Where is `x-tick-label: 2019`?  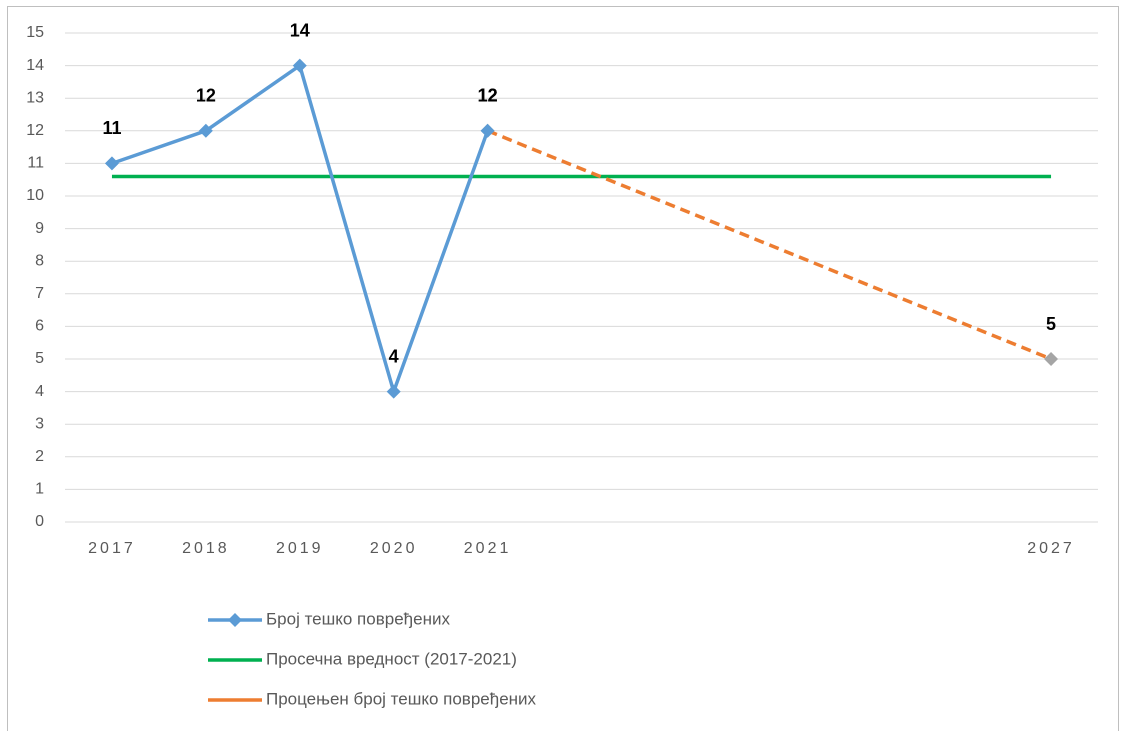
x-tick-label: 2019 is located at coordinates (300, 548).